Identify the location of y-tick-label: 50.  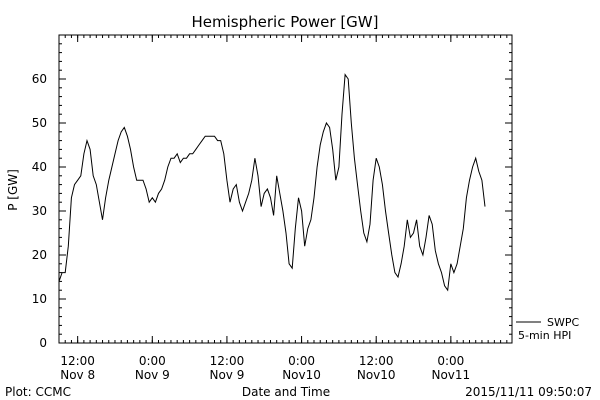
(39, 123).